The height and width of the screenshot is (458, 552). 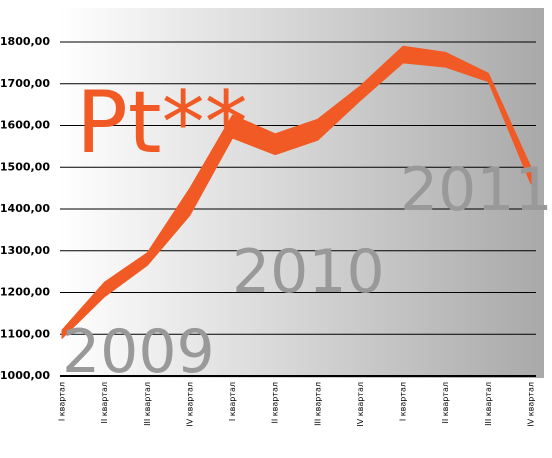 I want to click on annotation: 2009, so click(x=138, y=352).